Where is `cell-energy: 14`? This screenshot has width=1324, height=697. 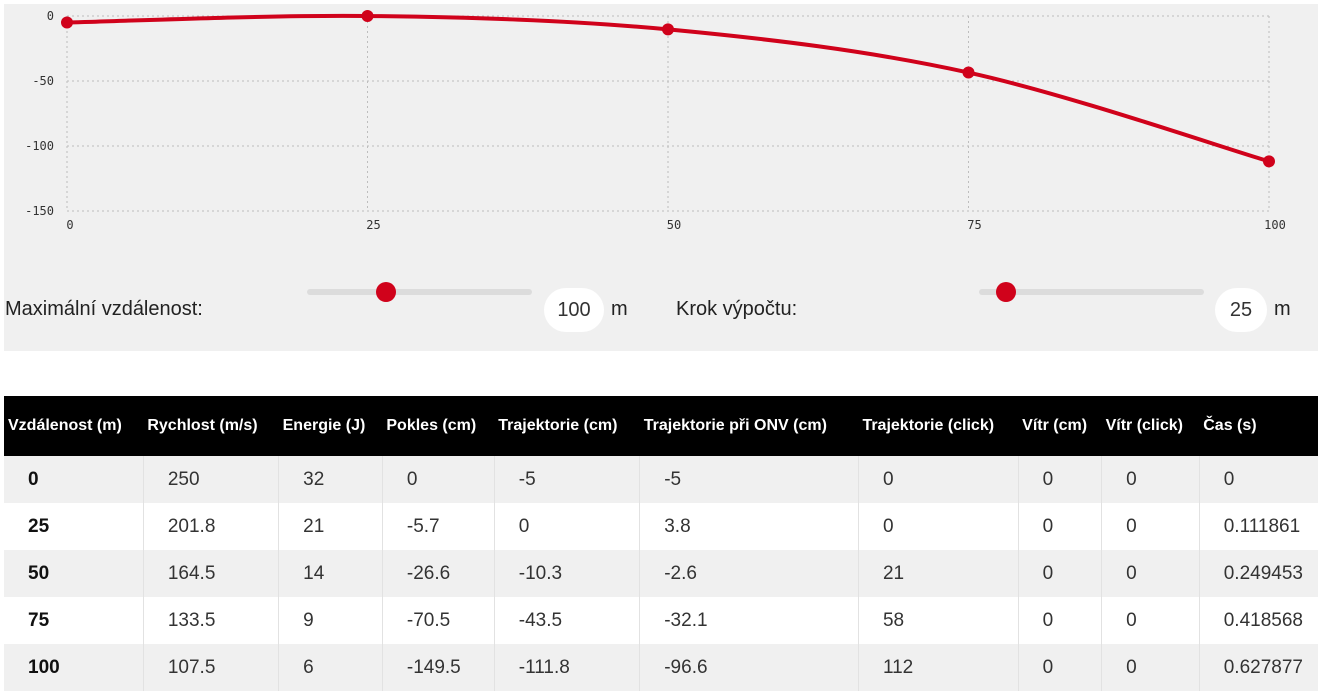 cell-energy: 14 is located at coordinates (330, 573).